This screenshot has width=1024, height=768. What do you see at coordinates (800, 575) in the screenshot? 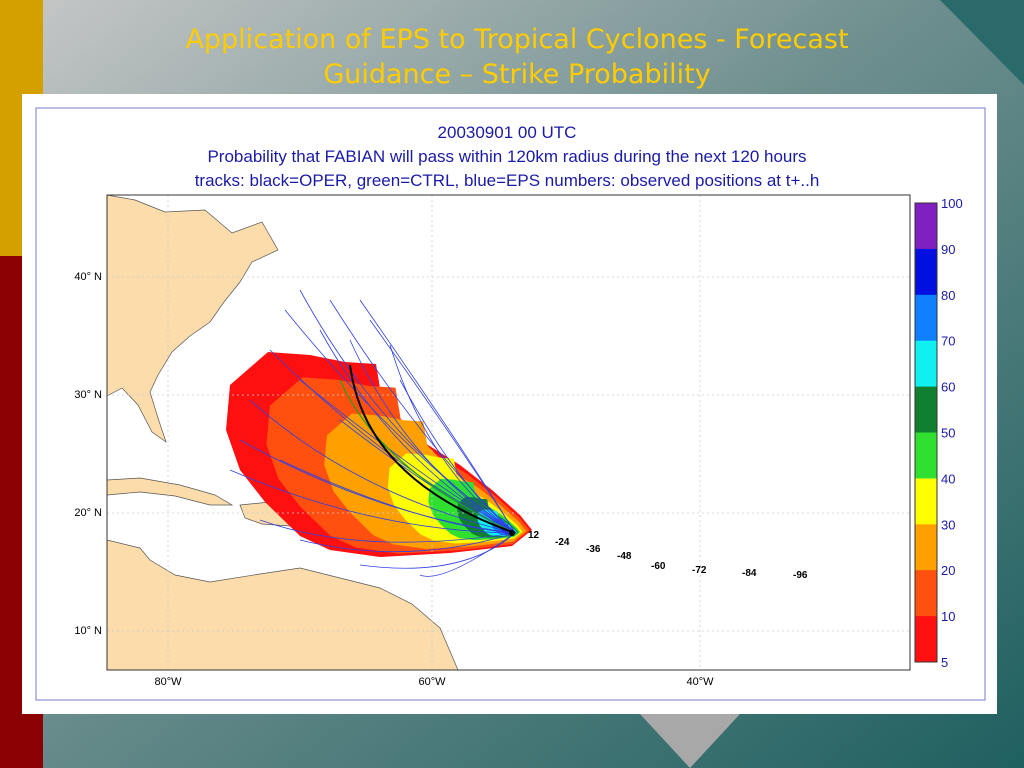
I see `position-label: -96` at bounding box center [800, 575].